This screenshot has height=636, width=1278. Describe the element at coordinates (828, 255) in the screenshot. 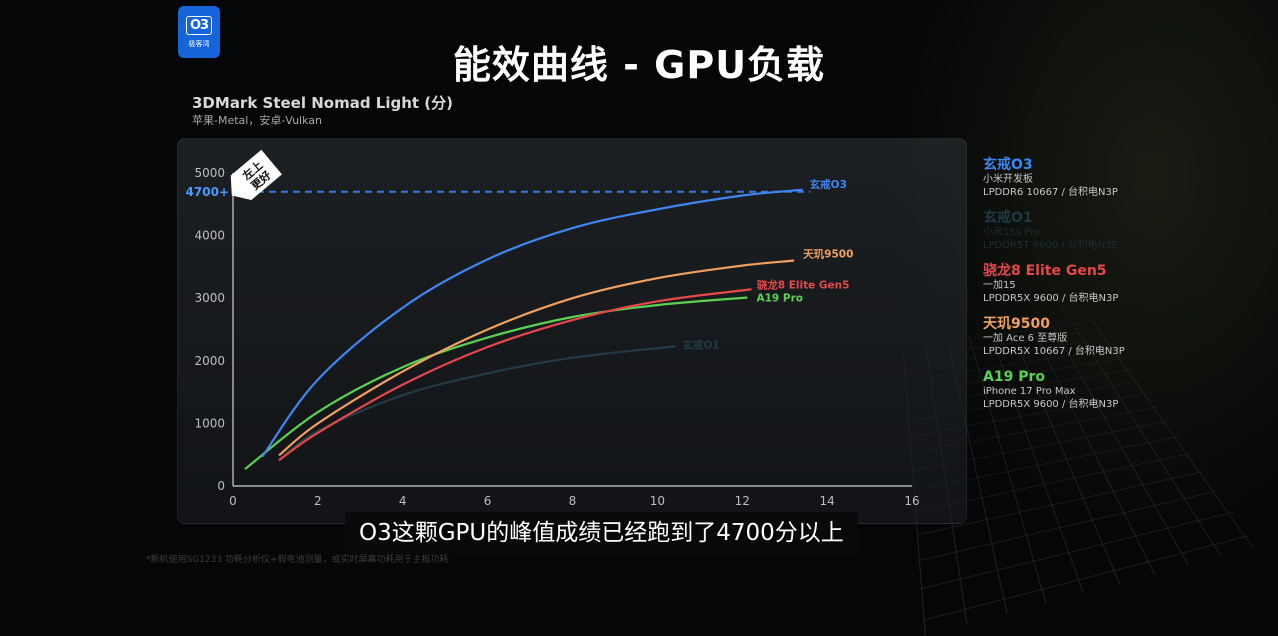

I see `series-label-3: 天玑9500` at that location.